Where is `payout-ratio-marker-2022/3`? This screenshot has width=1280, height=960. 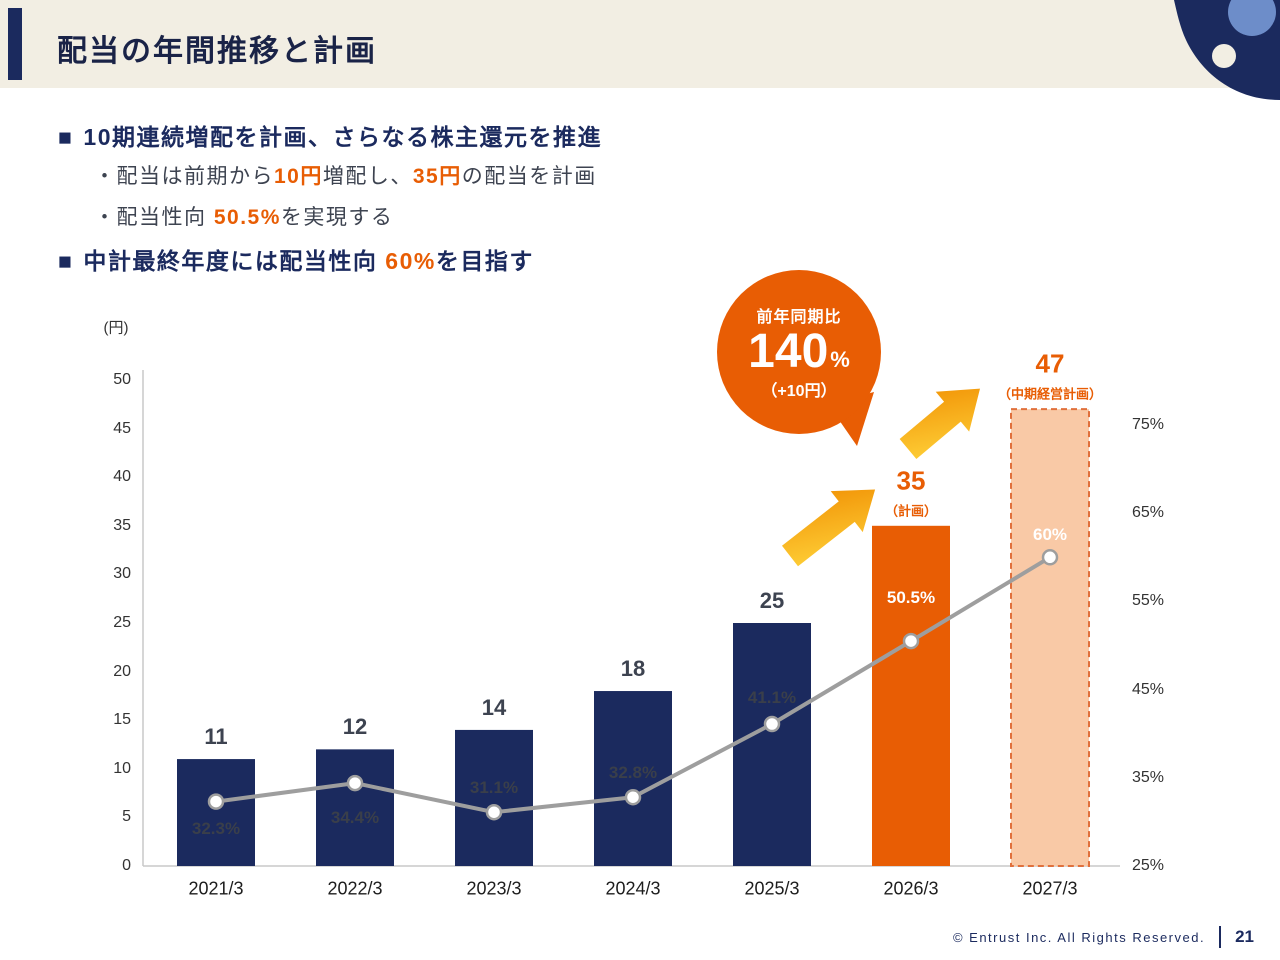 payout-ratio-marker-2022/3 is located at coordinates (355, 783).